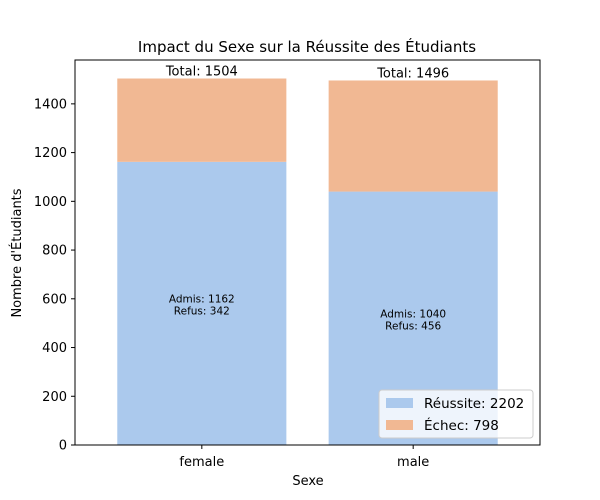 The height and width of the screenshot is (500, 600). Describe the element at coordinates (399, 403) in the screenshot. I see `legend-swatch-success` at that location.